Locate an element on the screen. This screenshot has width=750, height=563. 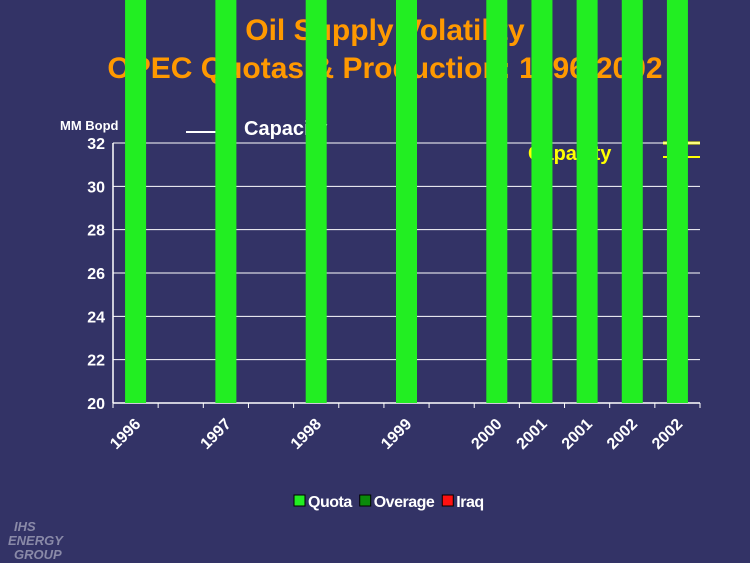
x-tick-label: 1997 is located at coordinates (216, 434).